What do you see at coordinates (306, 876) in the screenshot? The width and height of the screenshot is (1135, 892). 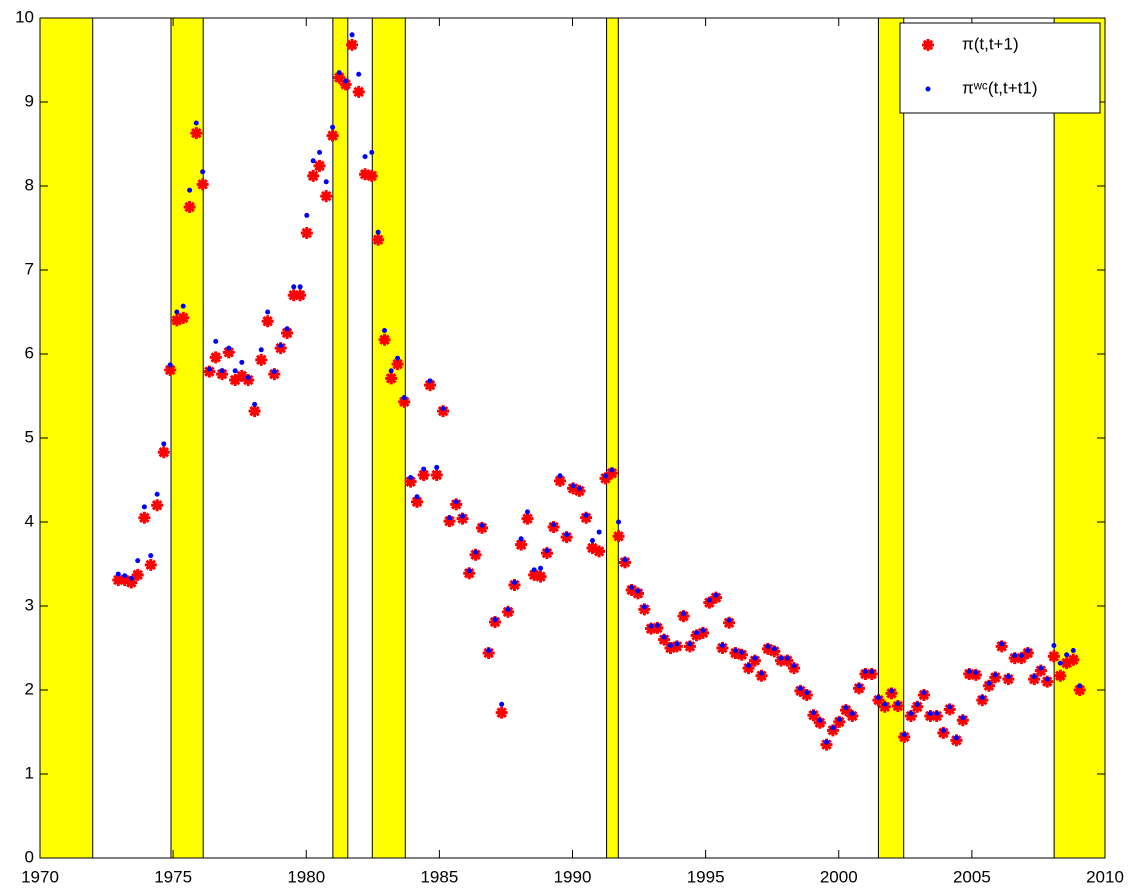 I see `x-tick-label: 1980` at bounding box center [306, 876].